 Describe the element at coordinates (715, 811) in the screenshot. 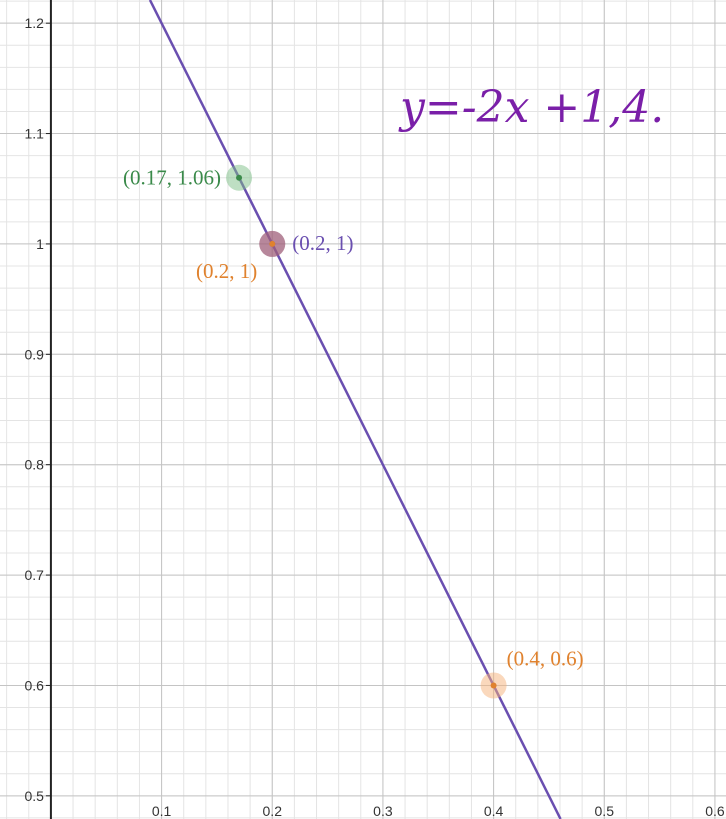

I see `x-tick-label: 0.6` at that location.